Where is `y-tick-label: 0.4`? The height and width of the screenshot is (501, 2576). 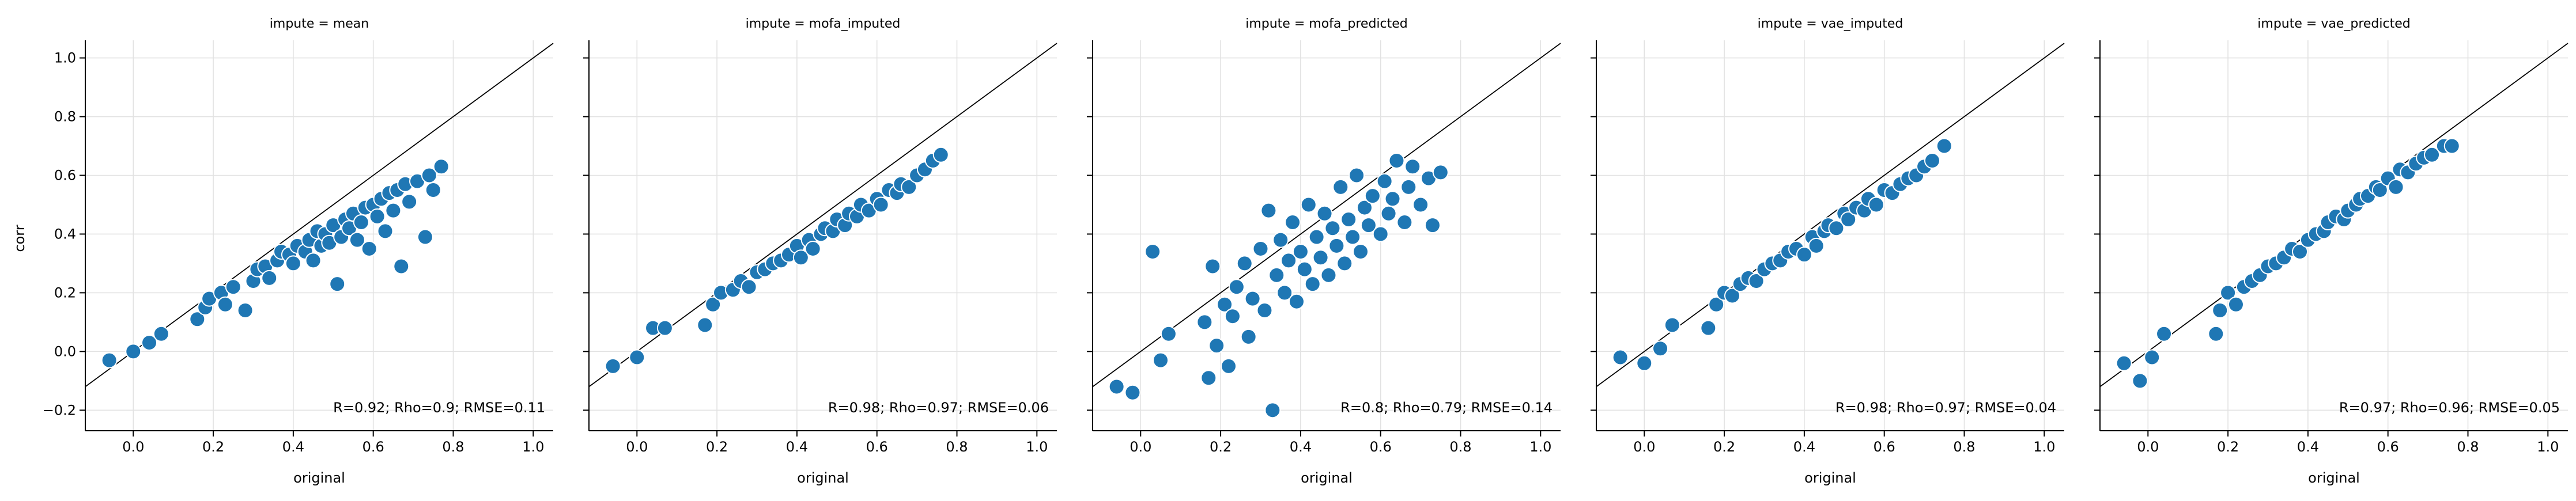 y-tick-label: 0.4 is located at coordinates (65, 234).